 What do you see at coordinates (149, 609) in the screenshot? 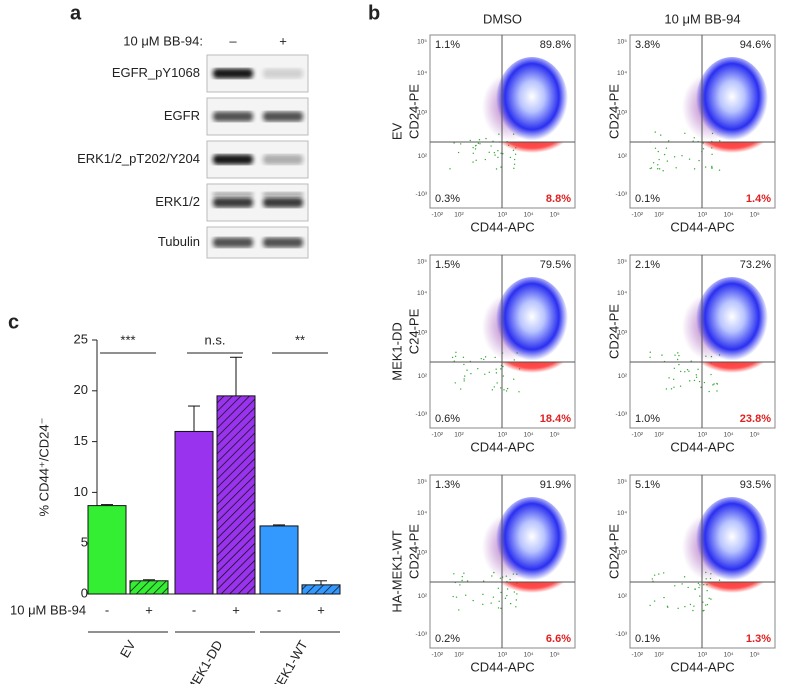
I see `treatment-sign: +` at bounding box center [149, 609].